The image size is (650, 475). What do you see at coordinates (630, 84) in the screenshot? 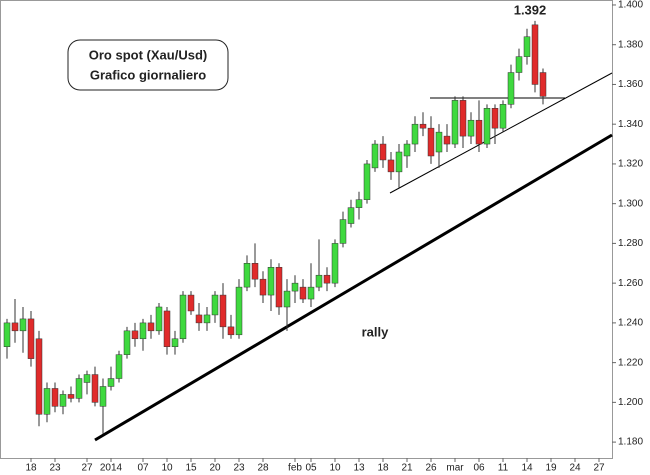
I see `y-tick-label: 1.360` at bounding box center [630, 84].